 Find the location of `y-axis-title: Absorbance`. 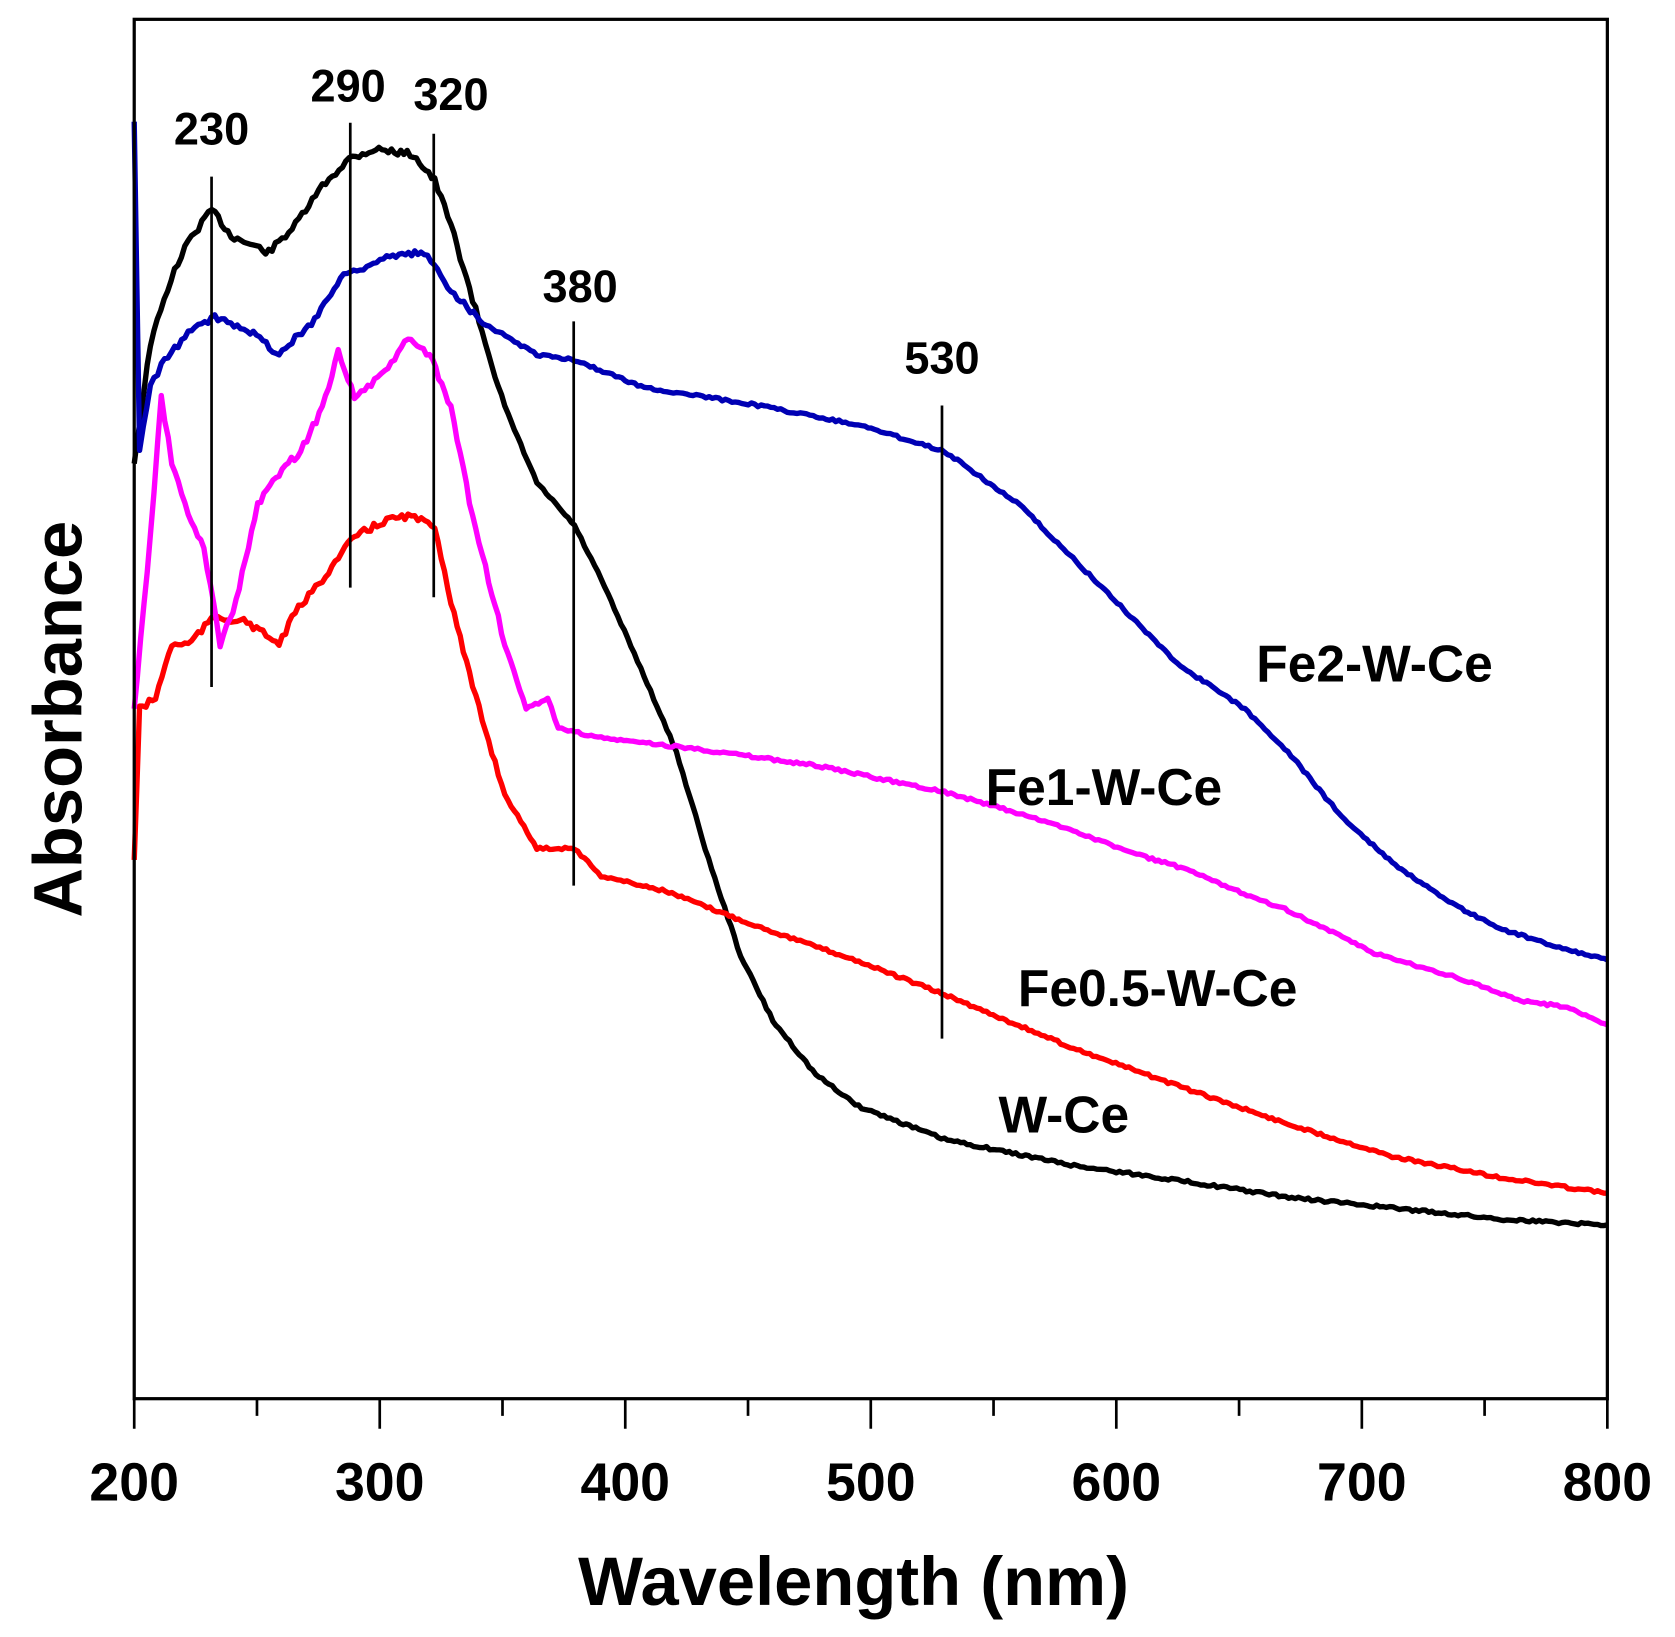

y-axis-title: Absorbance is located at coordinates (58, 719).